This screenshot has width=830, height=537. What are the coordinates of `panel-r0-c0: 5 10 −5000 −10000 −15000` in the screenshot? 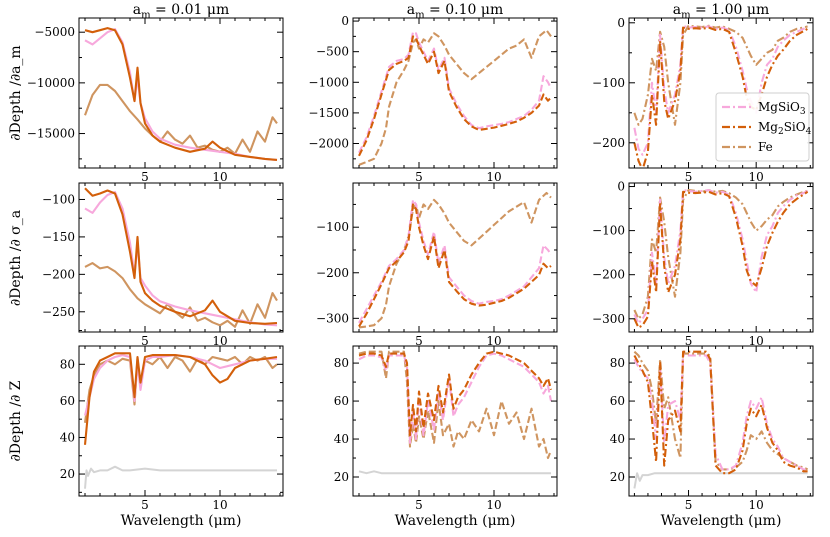 It's located at (155, 100).